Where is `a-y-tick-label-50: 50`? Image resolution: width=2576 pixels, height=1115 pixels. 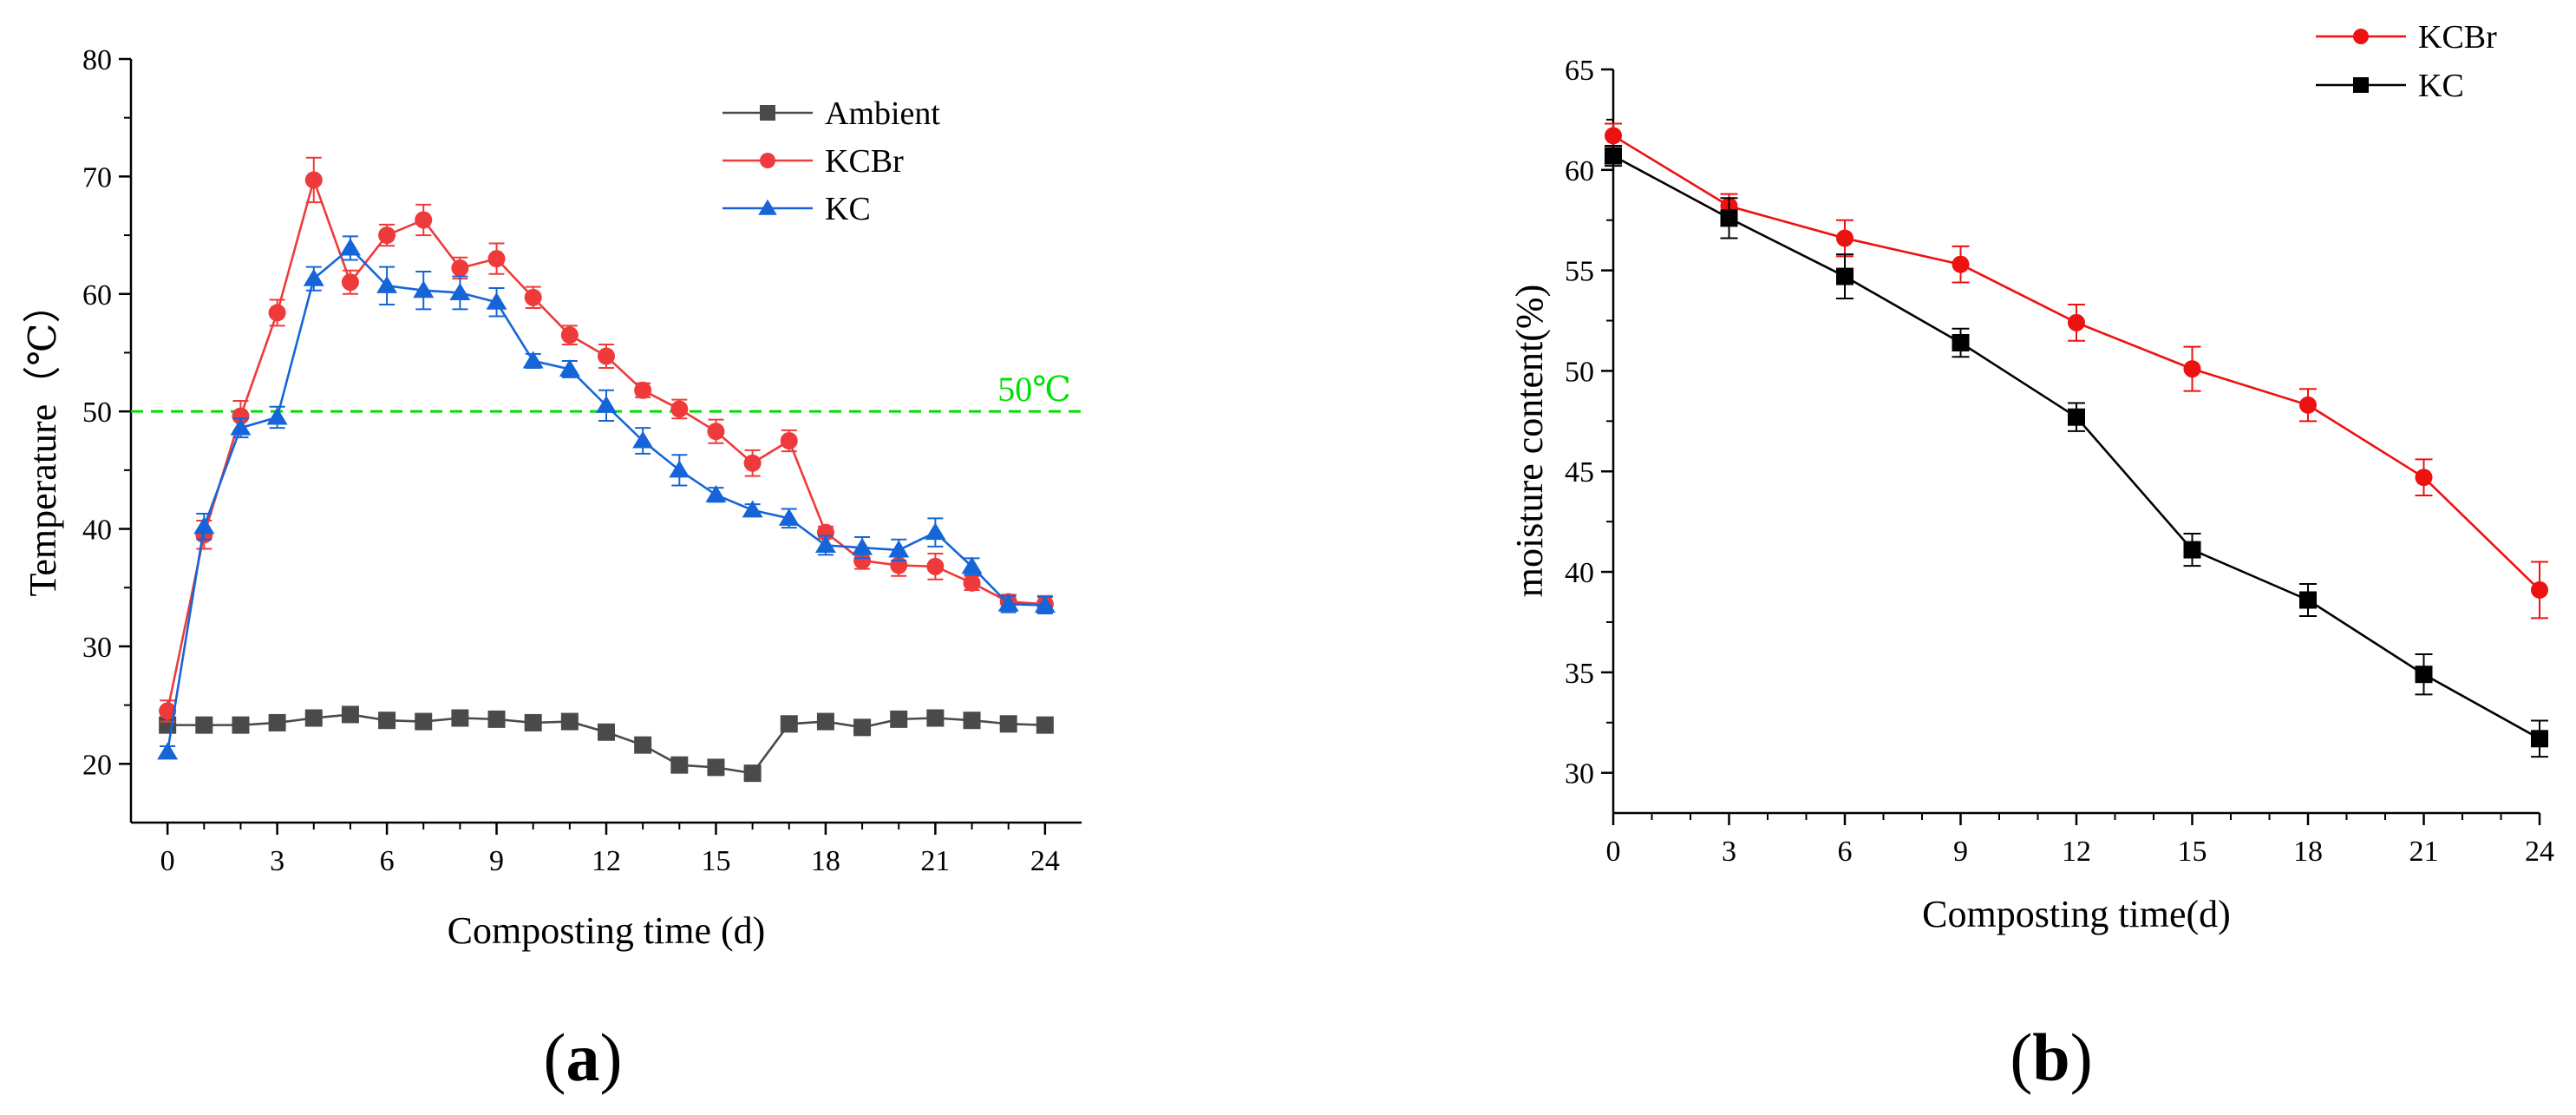
a-y-tick-label-50: 50 is located at coordinates (97, 413).